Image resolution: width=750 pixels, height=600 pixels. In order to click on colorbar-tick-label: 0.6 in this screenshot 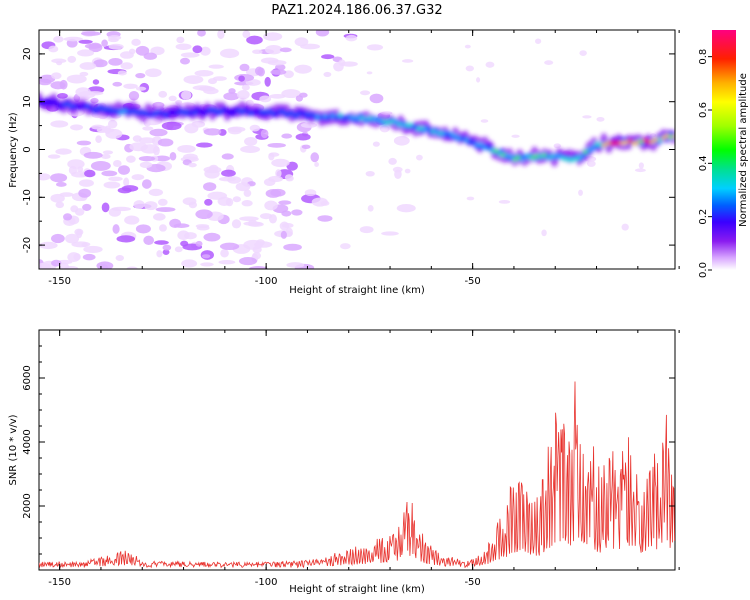, I will do `click(703, 110)`.